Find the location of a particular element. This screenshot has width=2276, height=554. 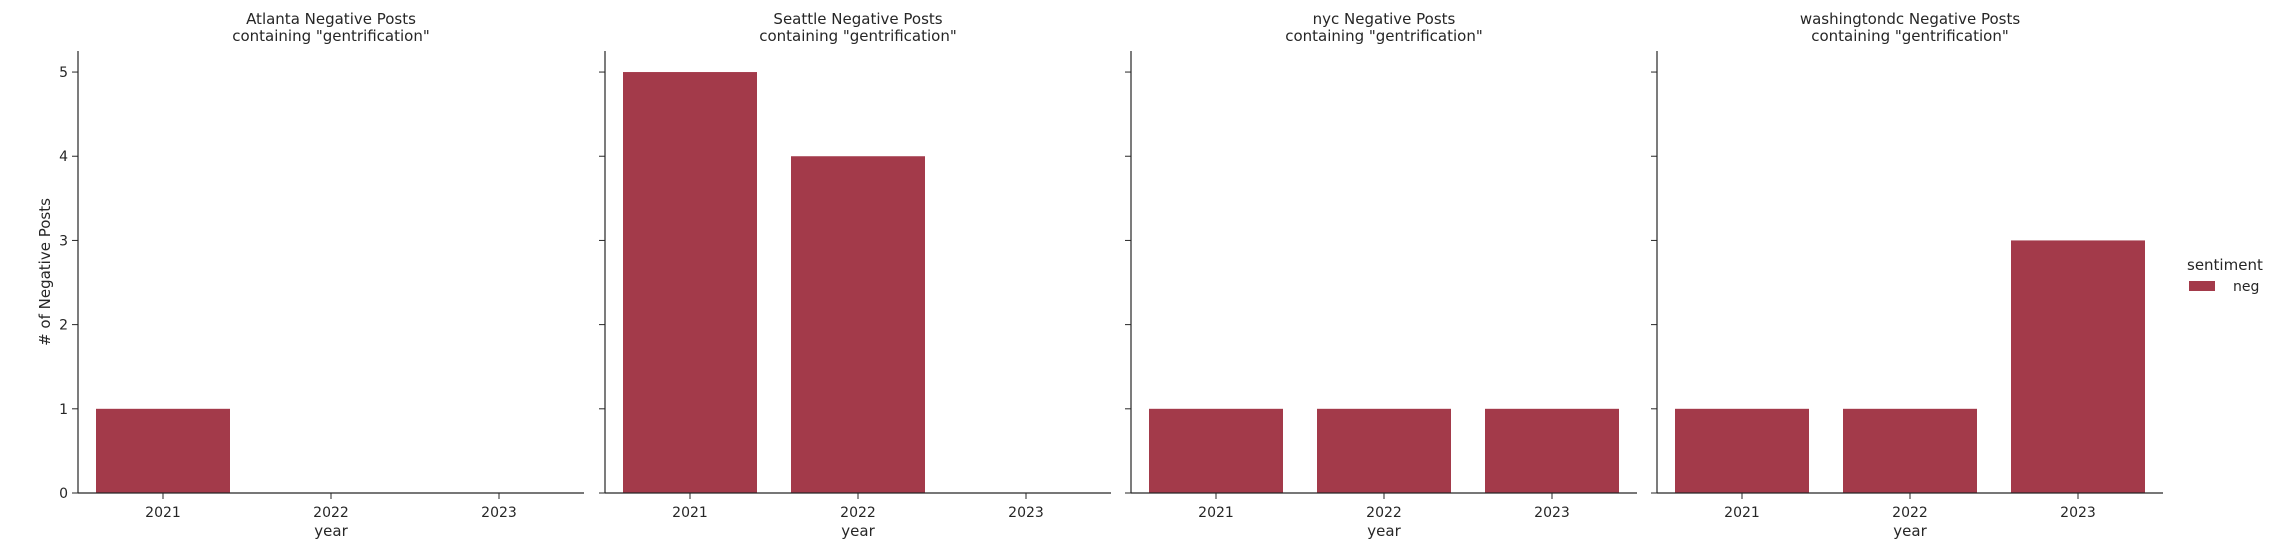

facet-title-line1: nyc Negative Posts is located at coordinates (1384, 19).